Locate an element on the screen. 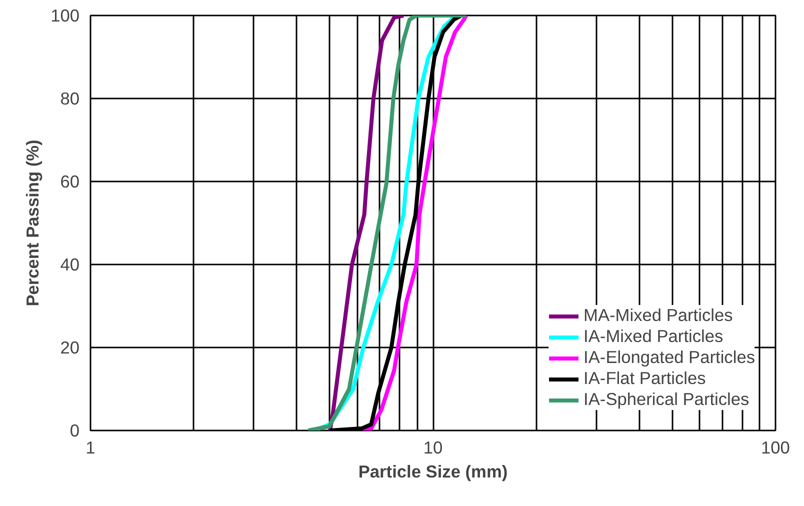 This screenshot has width=804, height=506. y-axis-title: Percent Passing (%) is located at coordinates (32, 223).